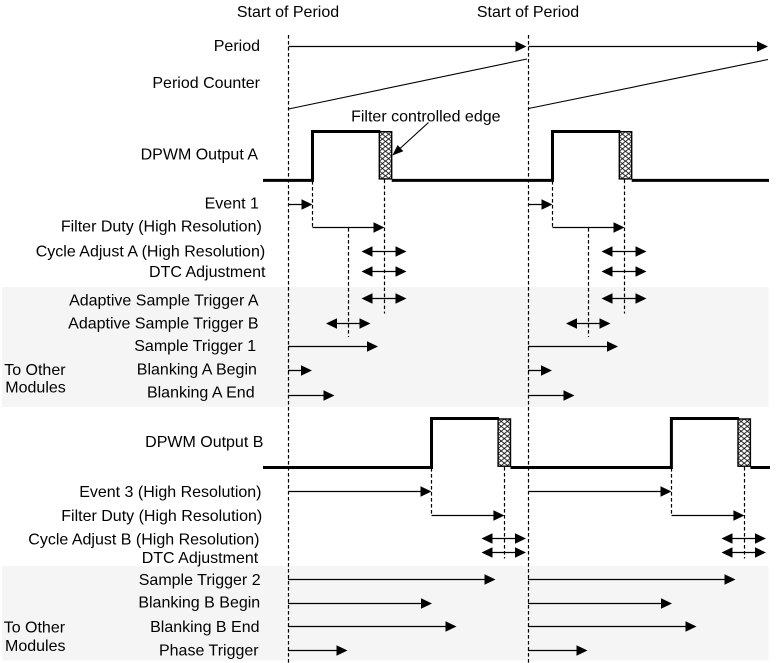 The image size is (780, 663). What do you see at coordinates (163, 323) in the screenshot?
I see `svg-text: Adaptive Sample Trigger B` at bounding box center [163, 323].